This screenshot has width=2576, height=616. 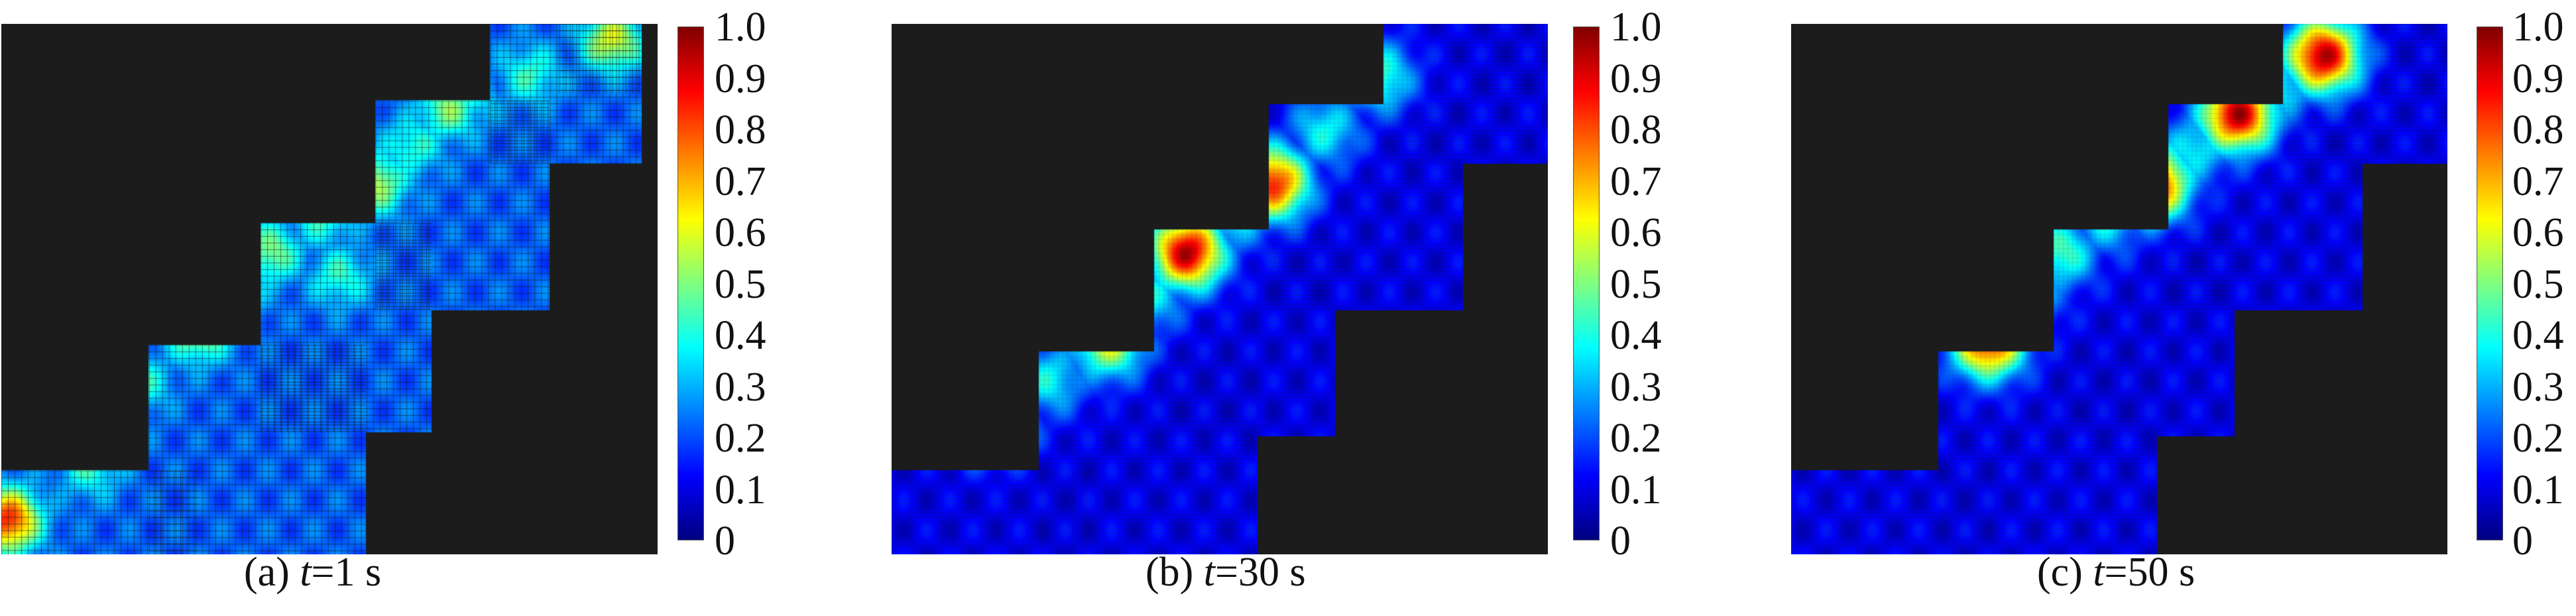 What do you see at coordinates (313, 572) in the screenshot?
I see `caption-a: (a) t=1 s` at bounding box center [313, 572].